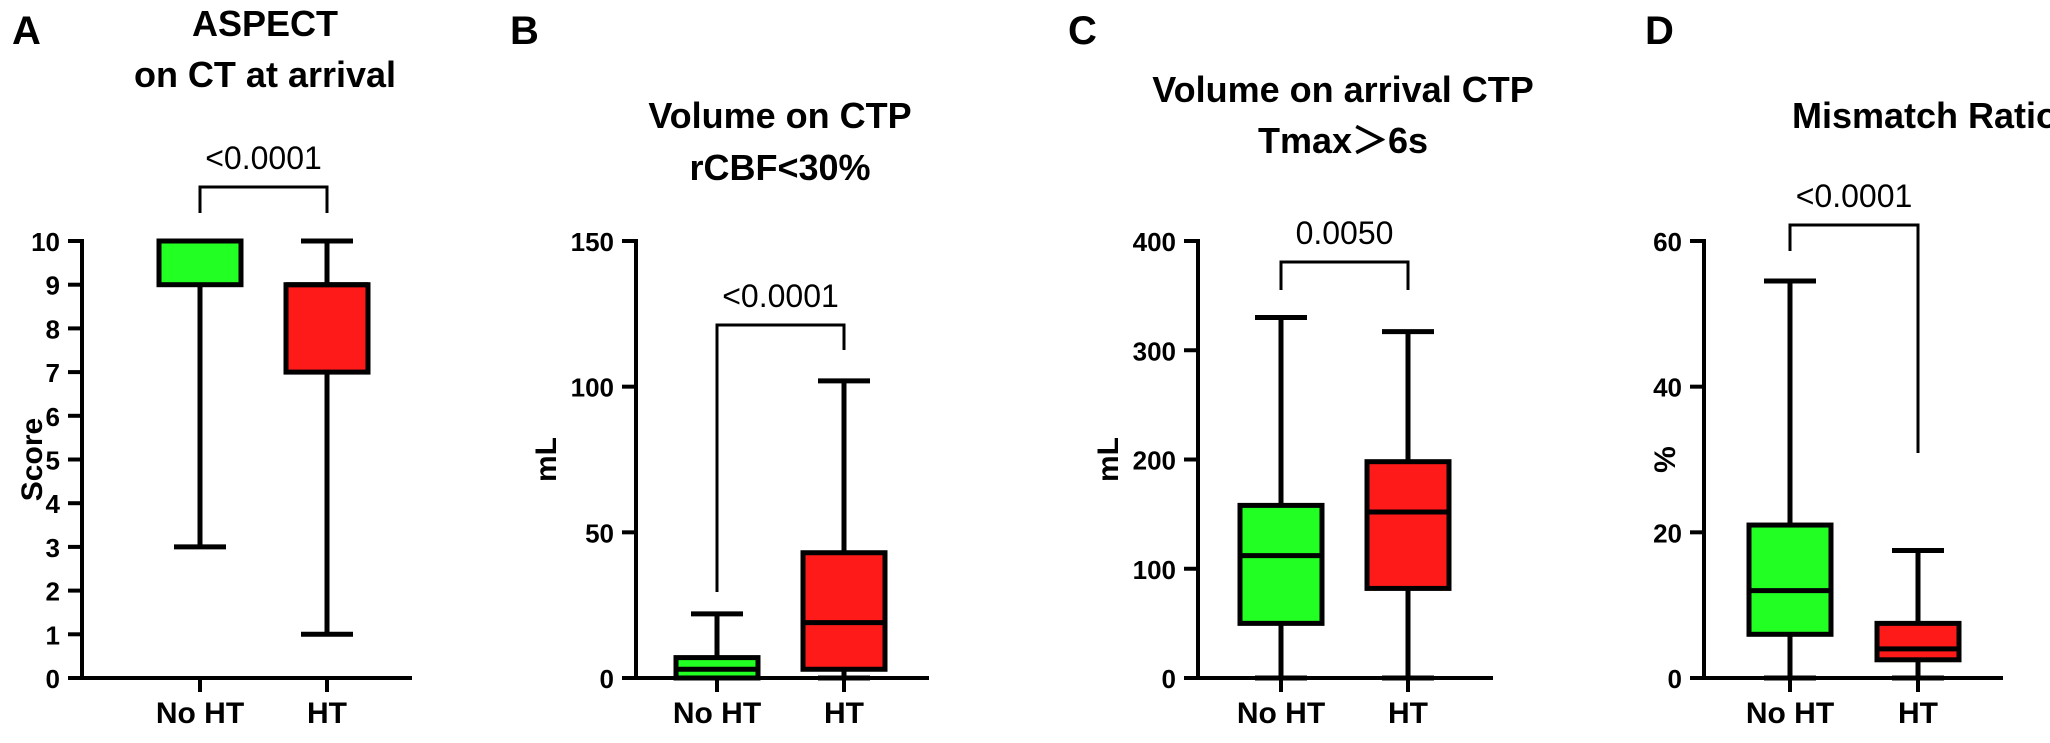 Image resolution: width=2050 pixels, height=743 pixels. I want to click on y-tick-label: 200, so click(1154, 461).